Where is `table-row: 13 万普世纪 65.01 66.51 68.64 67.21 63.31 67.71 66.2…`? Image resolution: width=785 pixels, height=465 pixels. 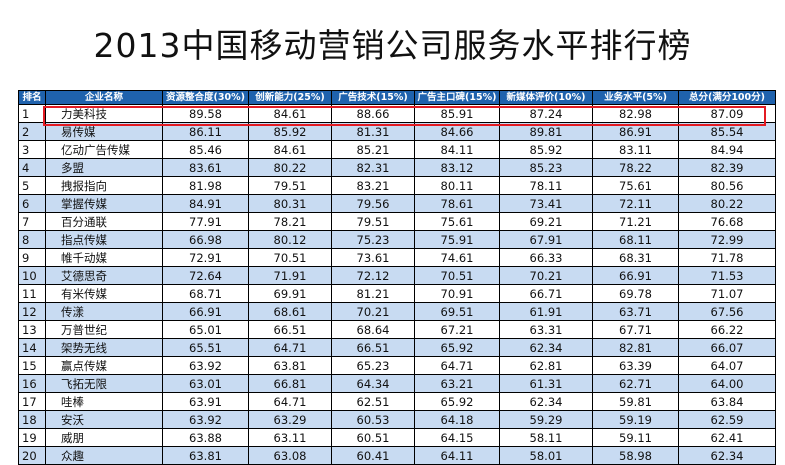 table-row: 13 万普世纪 65.01 66.51 68.64 67.21 63.31 67.71 66.2… is located at coordinates (397, 329).